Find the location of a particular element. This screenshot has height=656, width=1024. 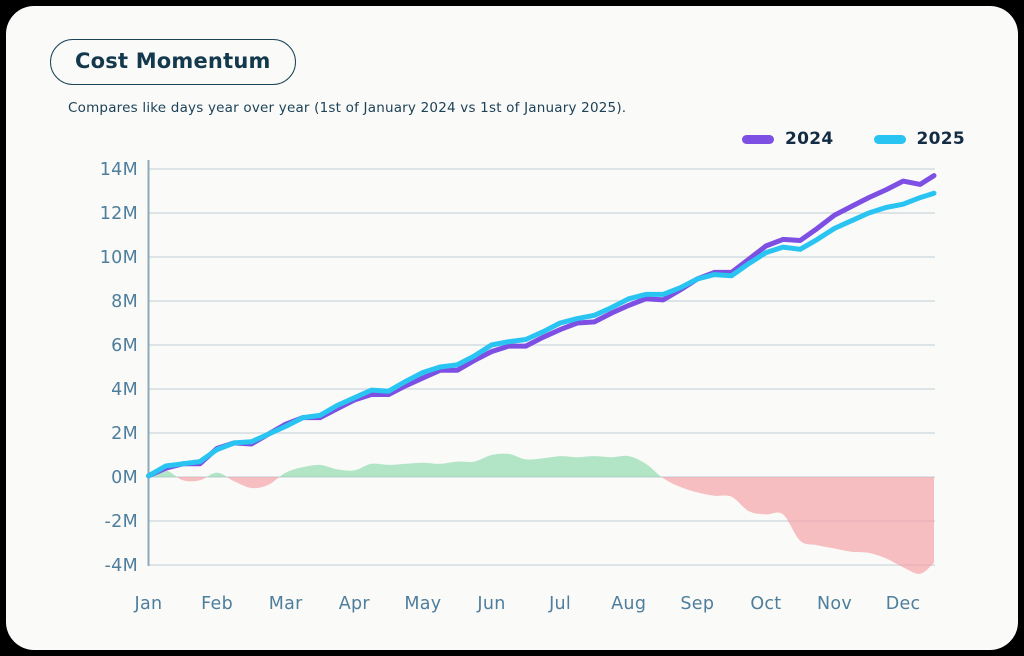

x-tick-label: Apr is located at coordinates (355, 604).